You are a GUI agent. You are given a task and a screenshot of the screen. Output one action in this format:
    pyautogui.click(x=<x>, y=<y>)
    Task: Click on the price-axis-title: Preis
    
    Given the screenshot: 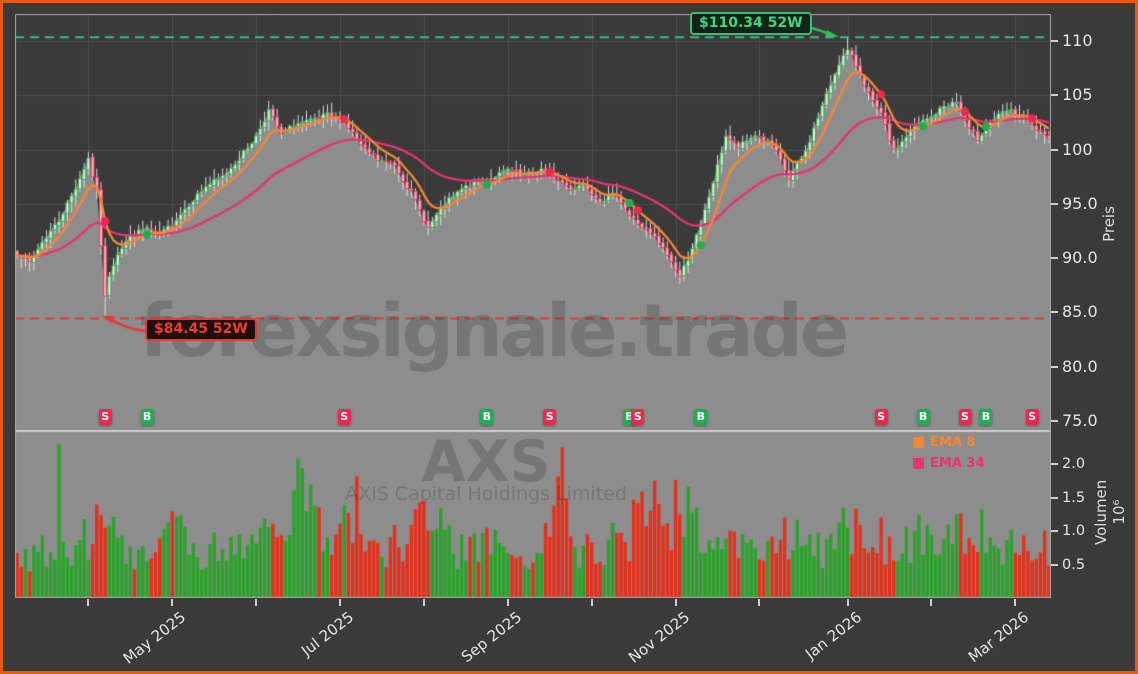 What is the action you would take?
    pyautogui.click(x=1109, y=224)
    